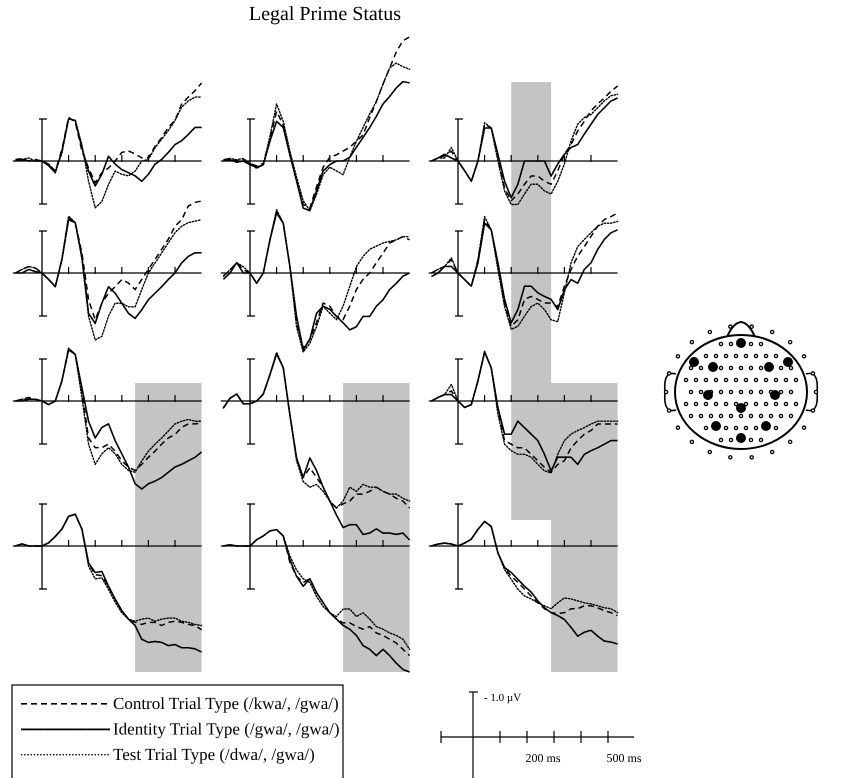 The image size is (848, 778). What do you see at coordinates (503, 698) in the screenshot?
I see `text: - 1.0 µV` at bounding box center [503, 698].